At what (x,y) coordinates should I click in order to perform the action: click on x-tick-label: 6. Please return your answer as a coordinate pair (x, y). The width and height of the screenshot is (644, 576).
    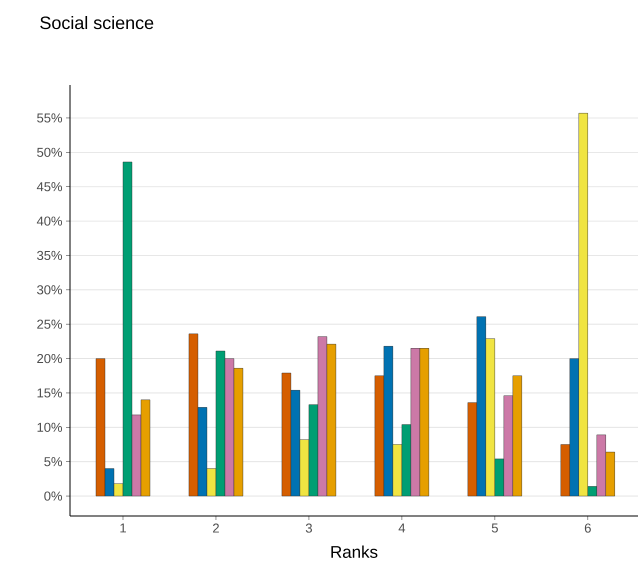
    Looking at the image, I should click on (587, 528).